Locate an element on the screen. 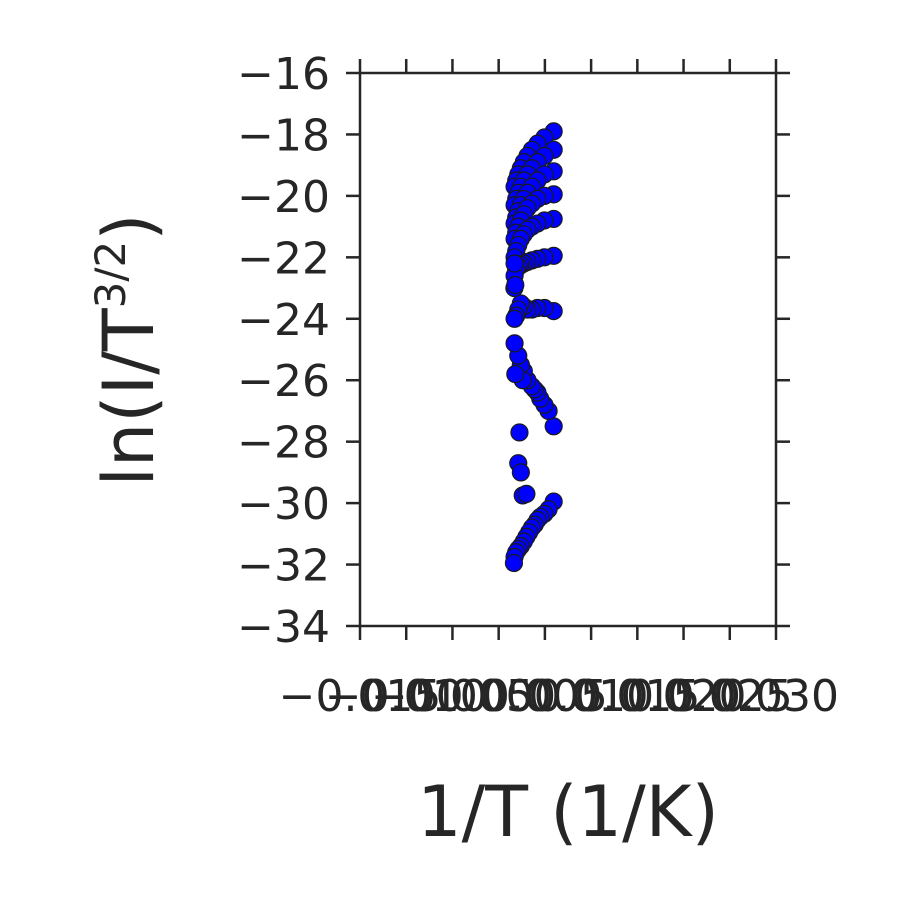 Image resolution: width=900 pixels, height=900 pixels. data-points is located at coordinates (533, 347).